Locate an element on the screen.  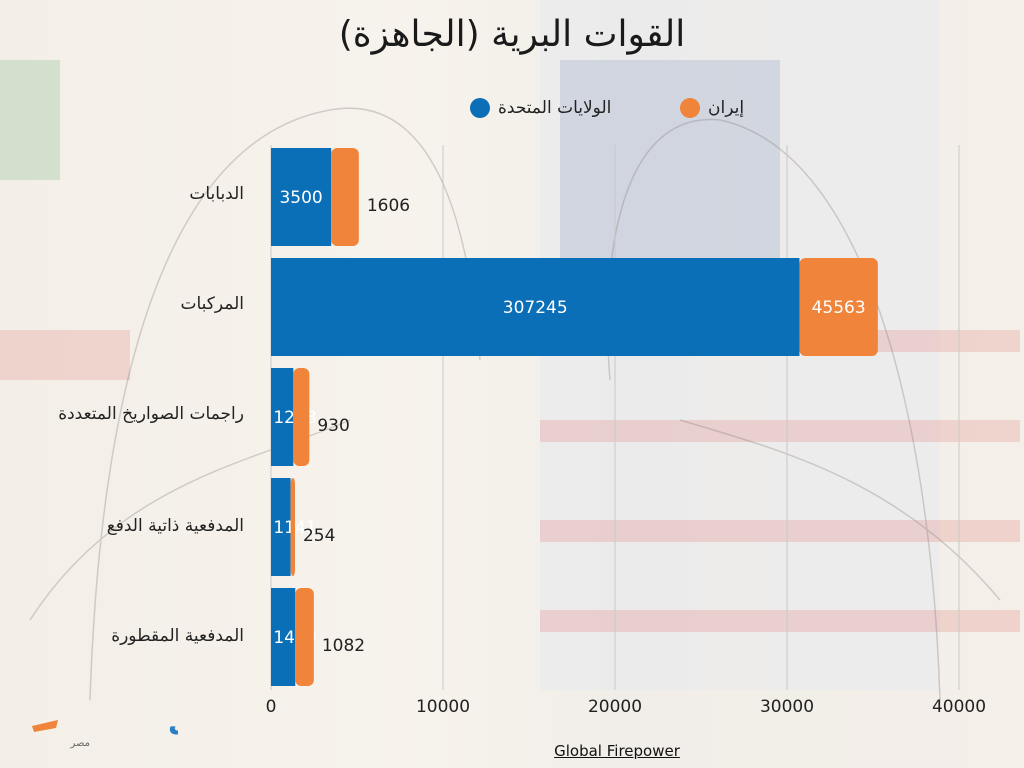
category-label: المدفعية المقطورة is located at coordinates (177, 636).